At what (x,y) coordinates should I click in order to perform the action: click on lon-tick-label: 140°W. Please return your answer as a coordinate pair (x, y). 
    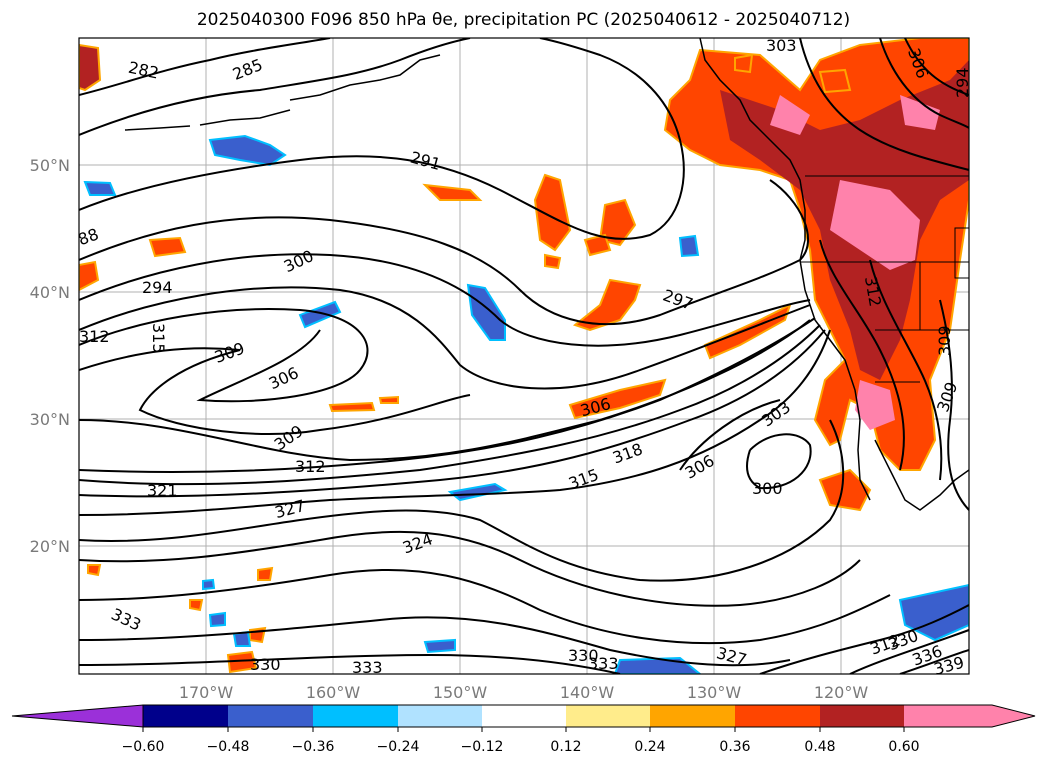
    Looking at the image, I should click on (587, 692).